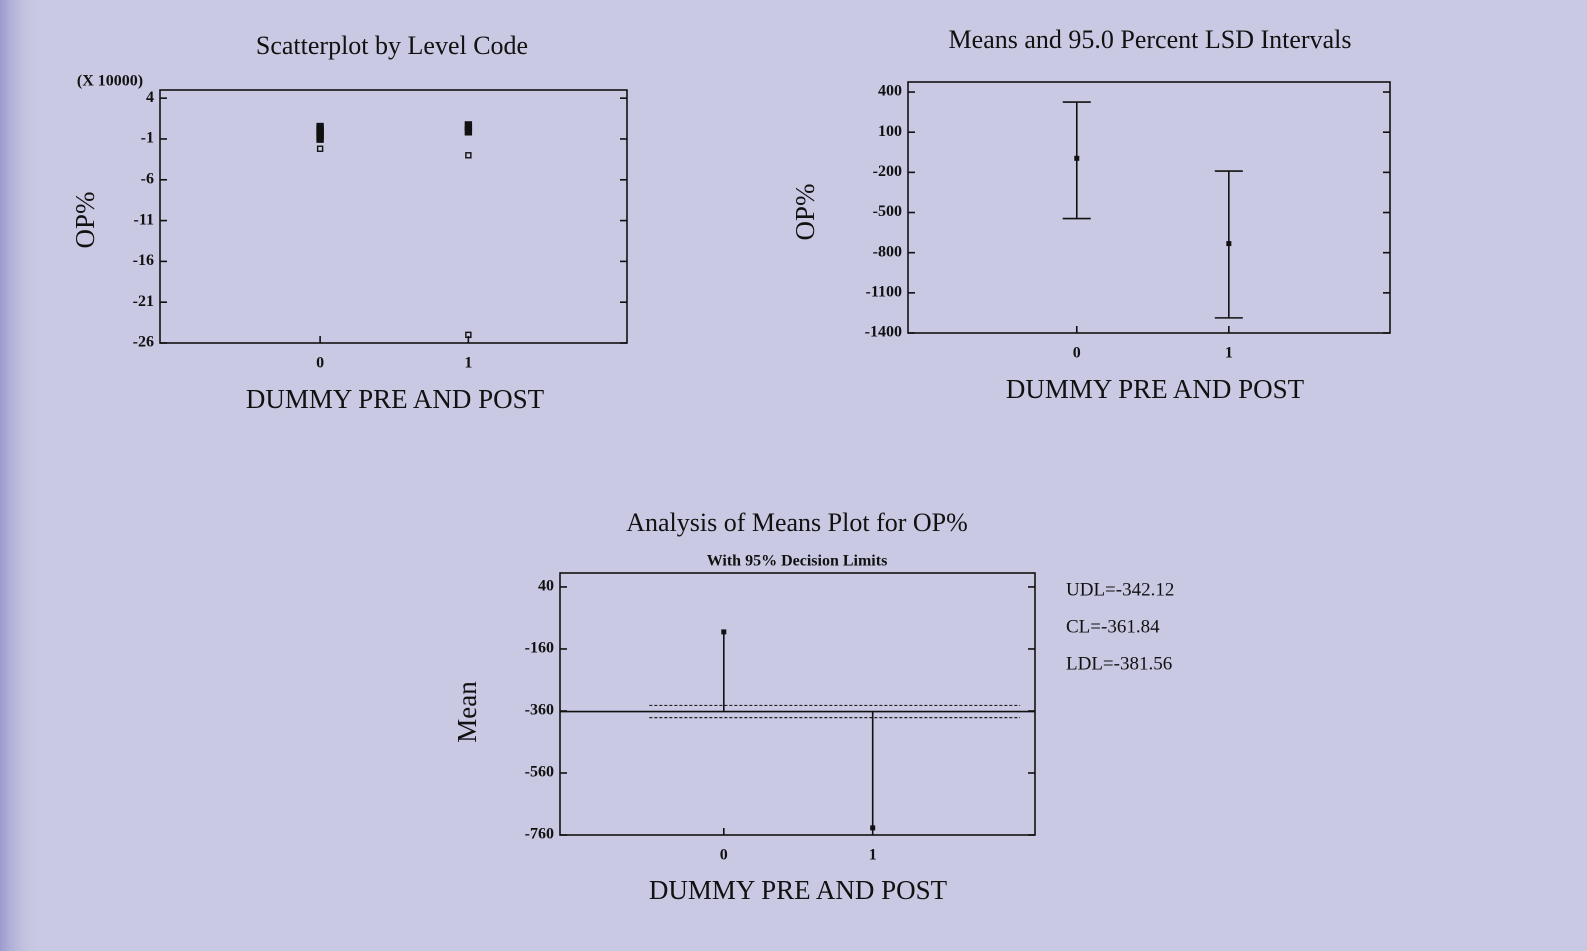 This screenshot has height=951, width=1587. Describe the element at coordinates (797, 561) in the screenshot. I see `chart-subtitle: With 95% Decision Limits` at that location.